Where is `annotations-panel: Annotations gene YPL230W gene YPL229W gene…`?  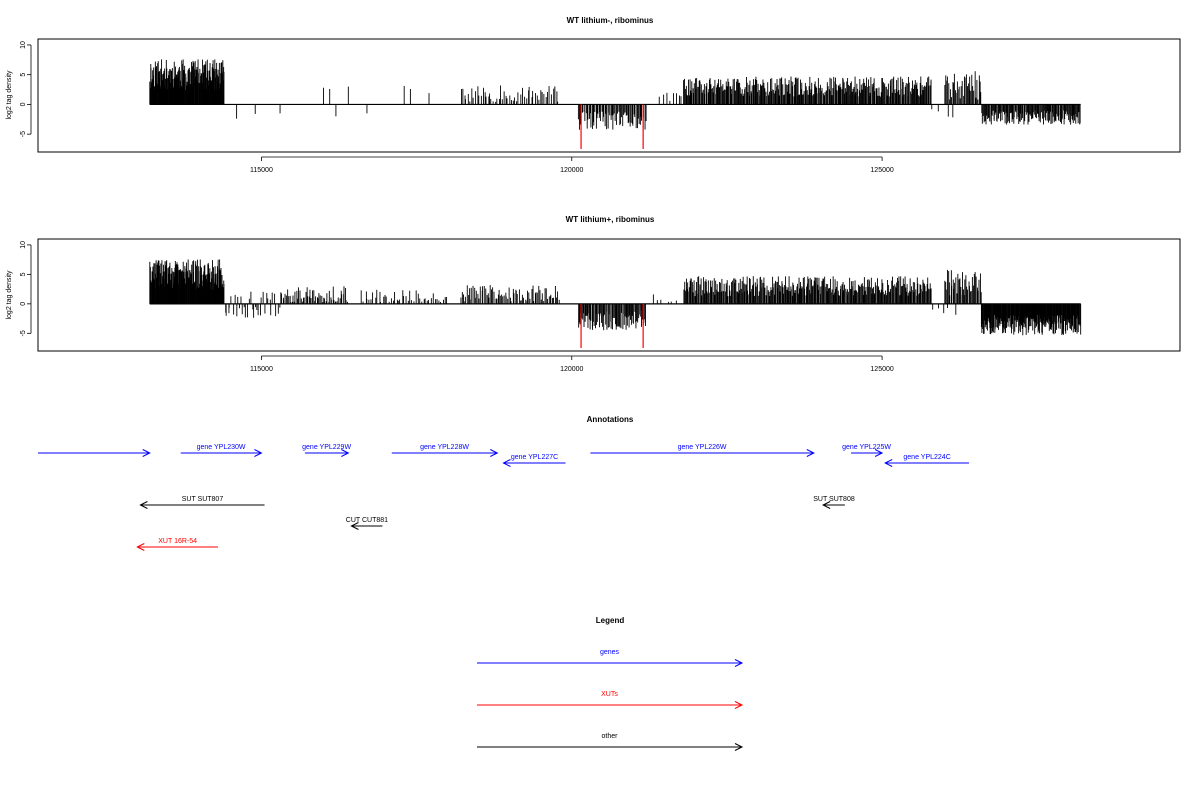
annotations-panel: Annotations gene YPL230W gene YPL229W gene… is located at coordinates (503, 483).